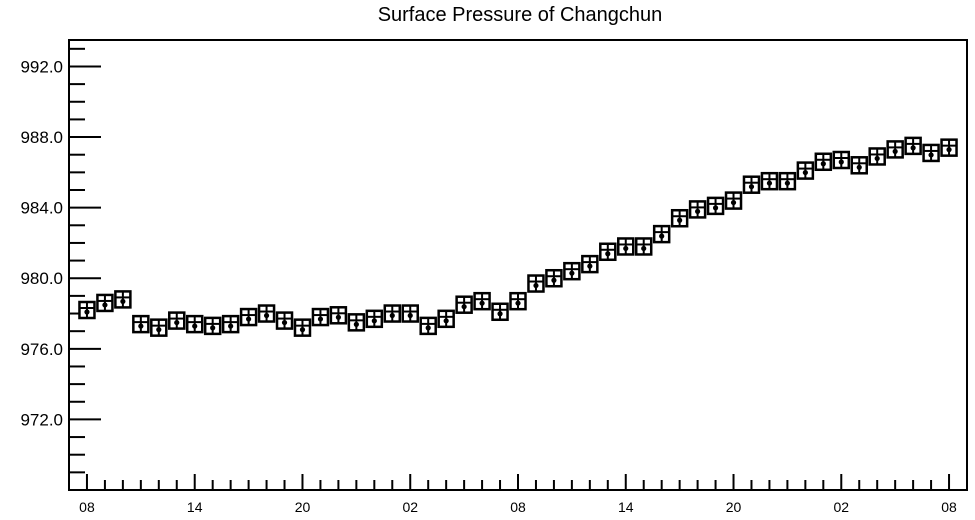 This screenshot has width=975, height=520. Describe the element at coordinates (41, 137) in the screenshot. I see `y-tick-label: 988.0` at that location.